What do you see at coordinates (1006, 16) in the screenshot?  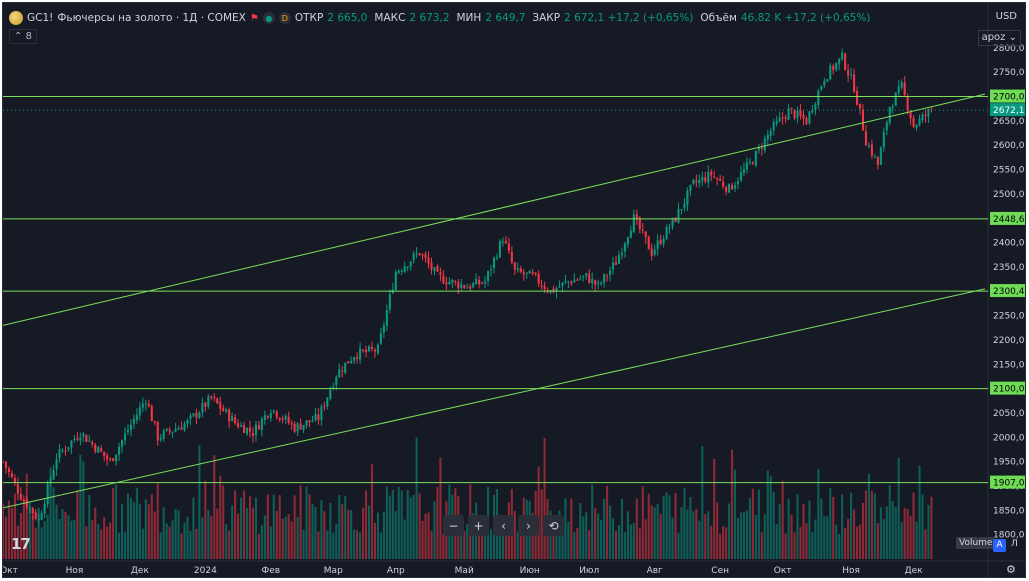 I see `currency-label: USD` at bounding box center [1006, 16].